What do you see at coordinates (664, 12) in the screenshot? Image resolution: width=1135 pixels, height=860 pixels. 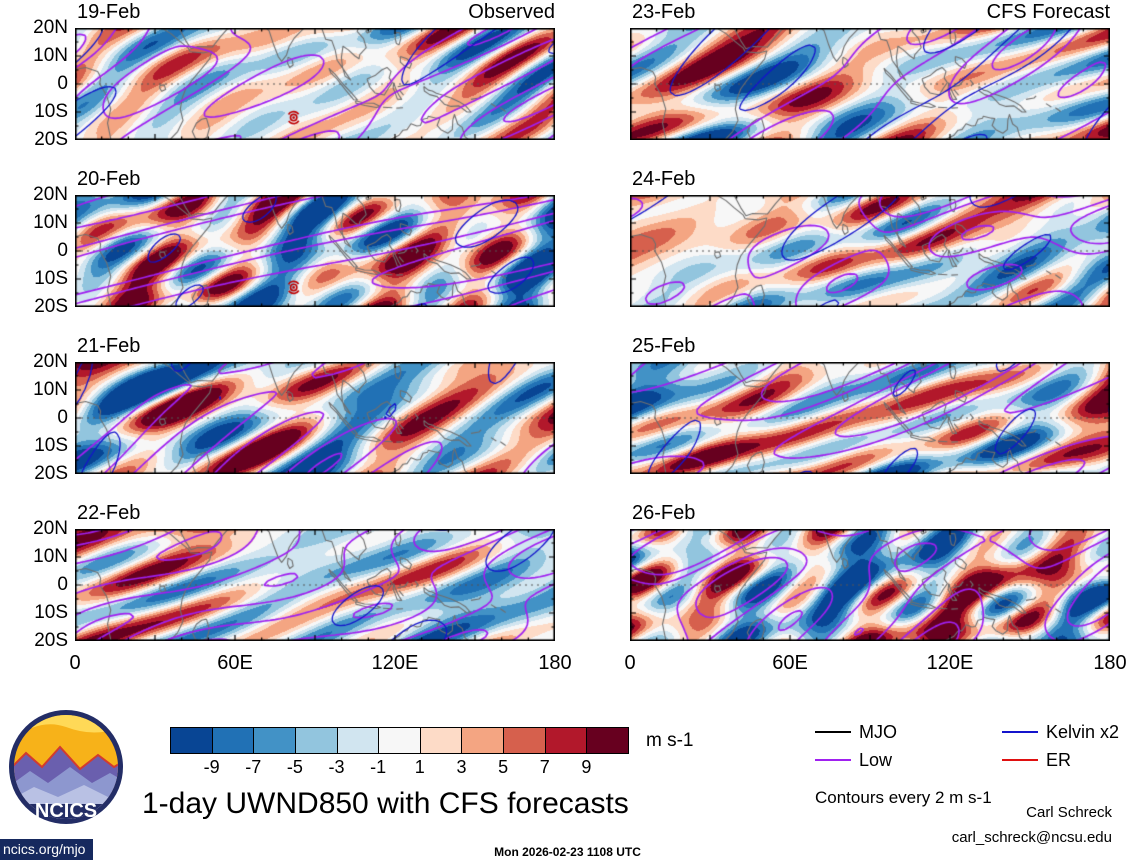 I see `panel-date-label: 23-Feb` at bounding box center [664, 12].